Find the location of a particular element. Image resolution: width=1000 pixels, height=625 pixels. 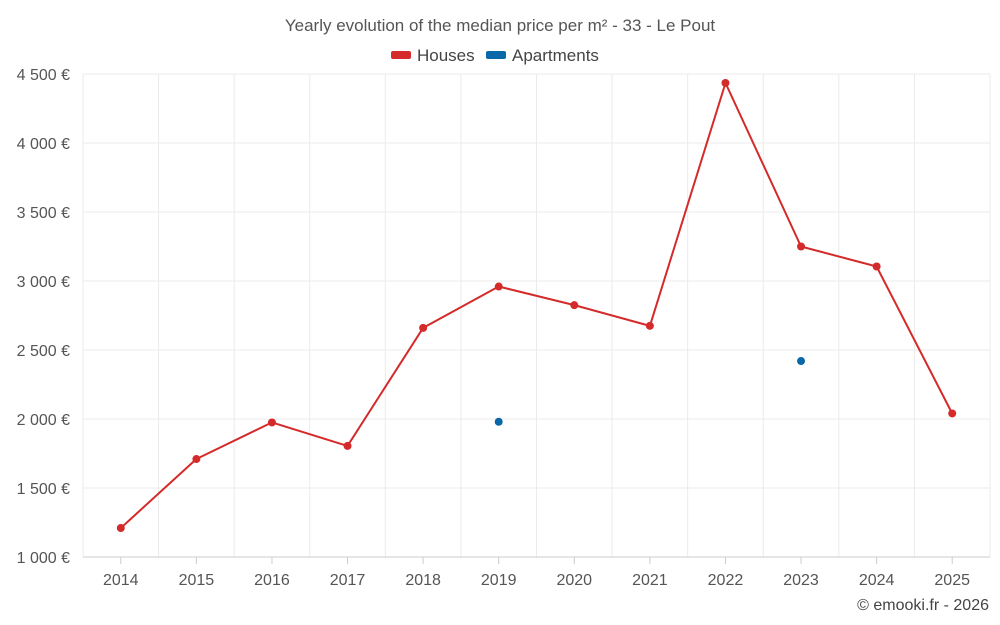

y-tick-label: 3 500 € is located at coordinates (43, 213).